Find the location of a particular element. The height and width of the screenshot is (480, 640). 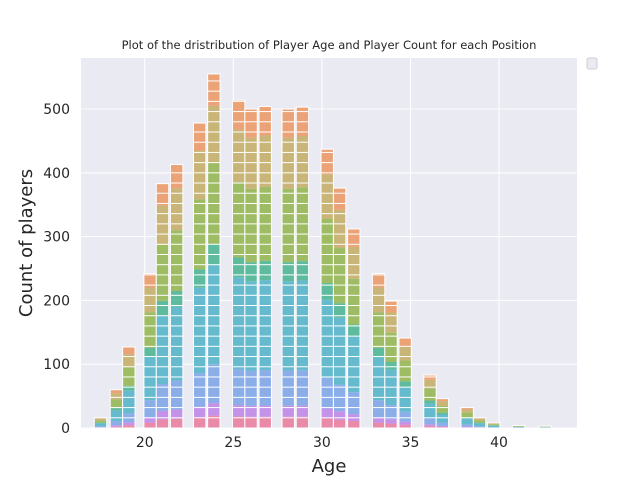

y-tick-labels: 0 100 200 300 400 500 is located at coordinates (56, 269).